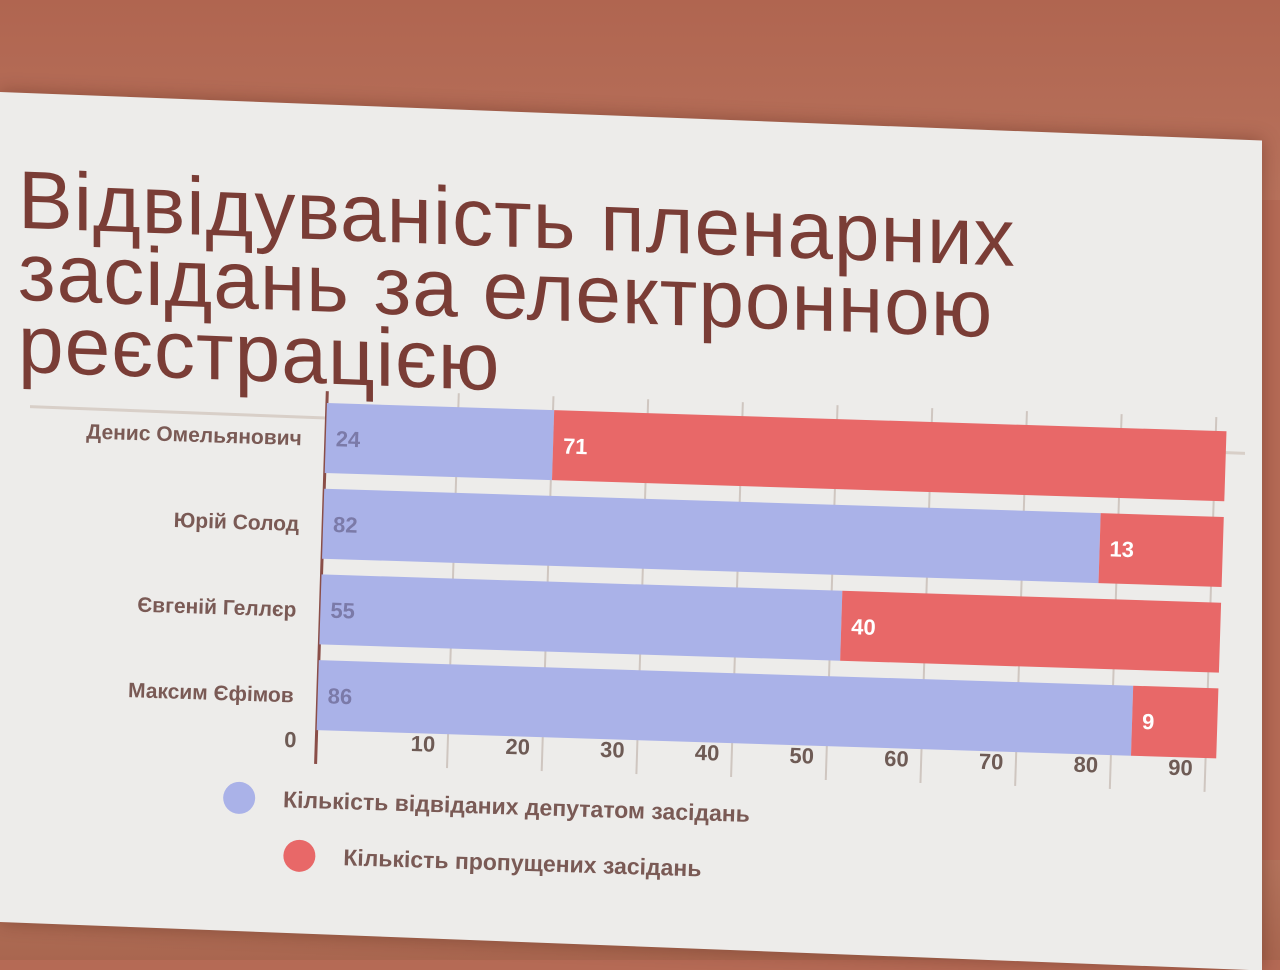 The width and height of the screenshot is (1280, 970). Describe the element at coordinates (339, 696) in the screenshot. I see `data-label-attended: 86` at that location.